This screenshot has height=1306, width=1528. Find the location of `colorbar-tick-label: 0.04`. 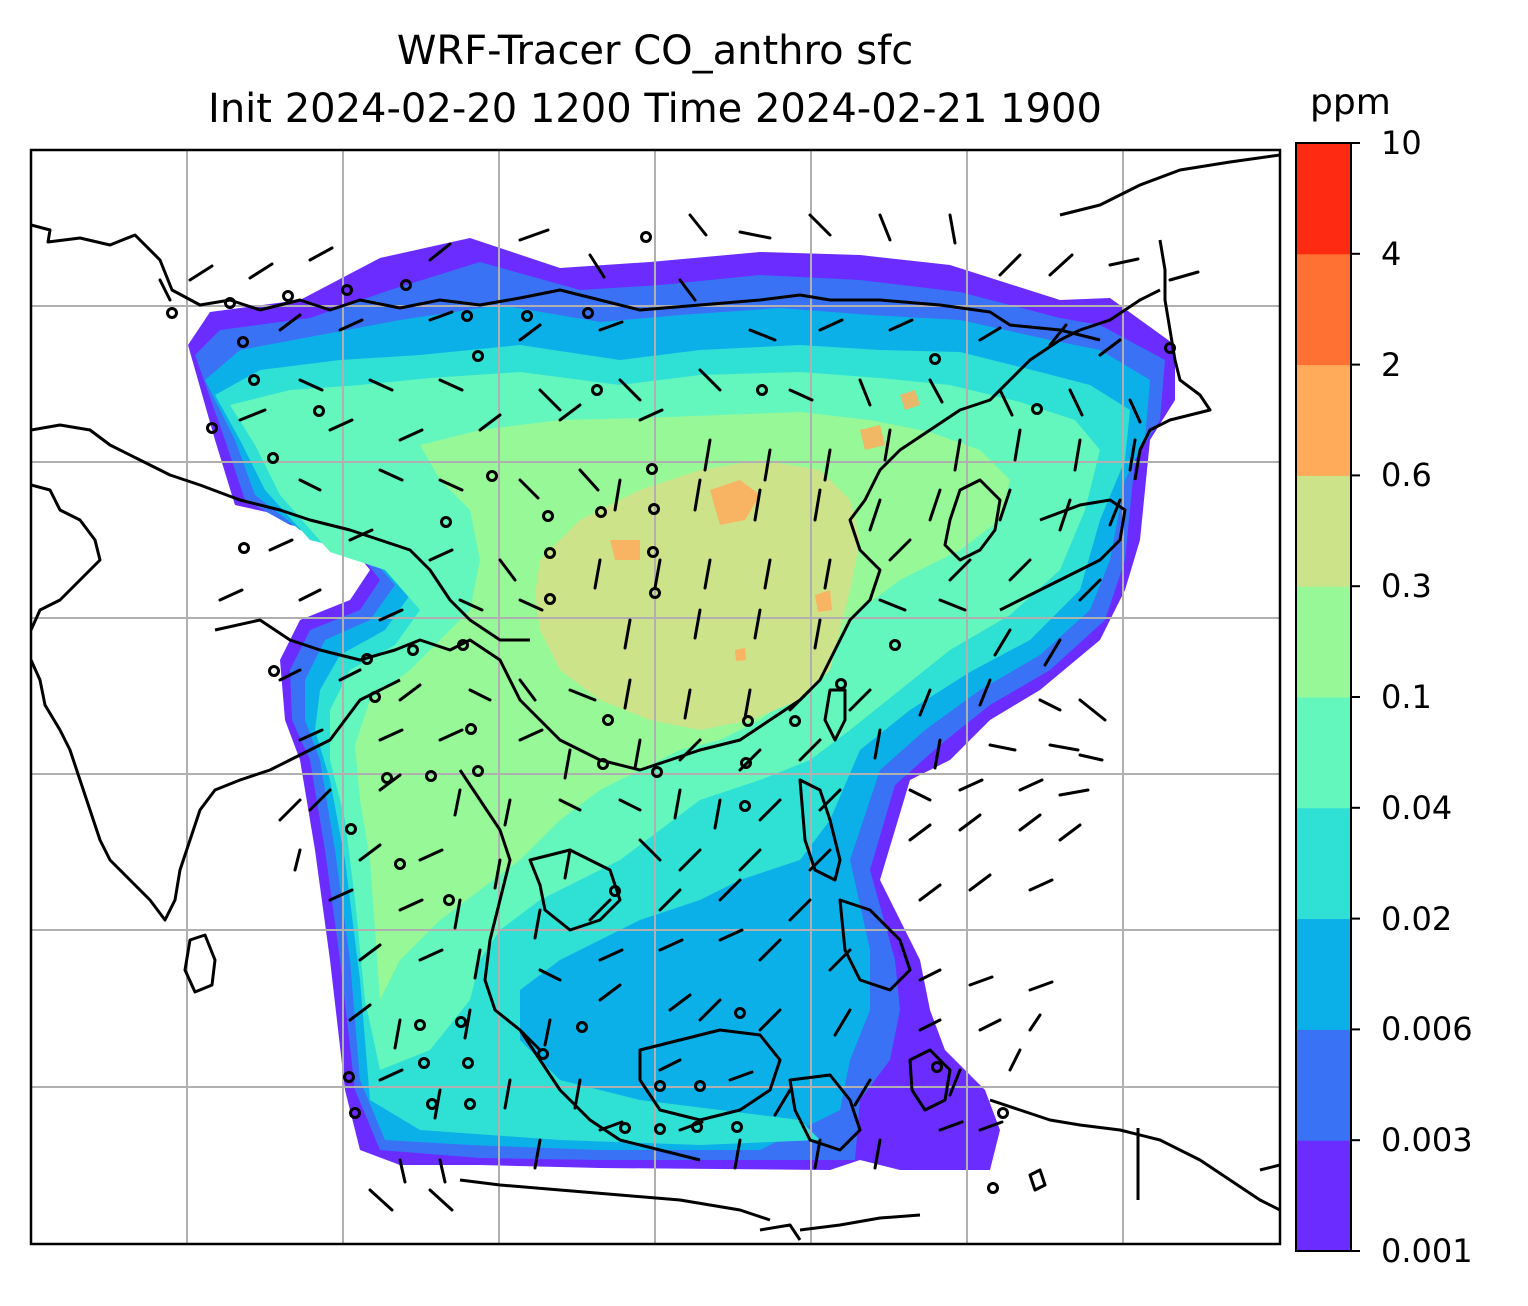

colorbar-tick-label: 0.04 is located at coordinates (1417, 807).